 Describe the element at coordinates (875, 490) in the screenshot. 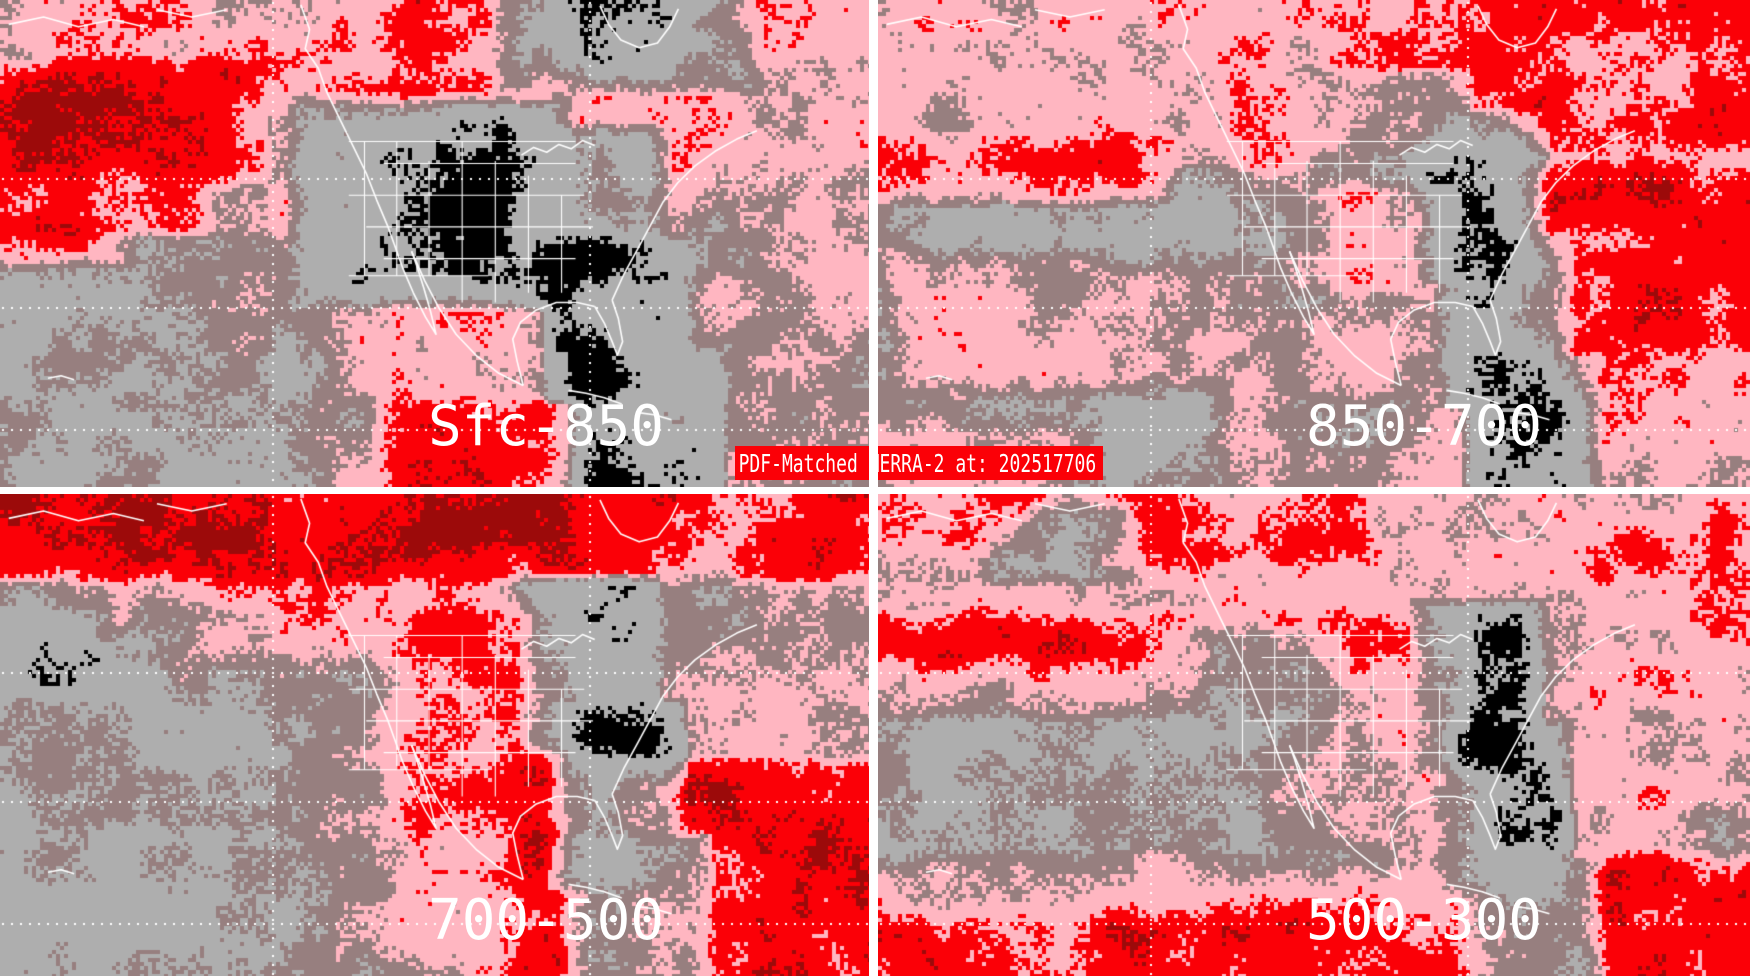

I see `panel-divider-horizontal` at that location.